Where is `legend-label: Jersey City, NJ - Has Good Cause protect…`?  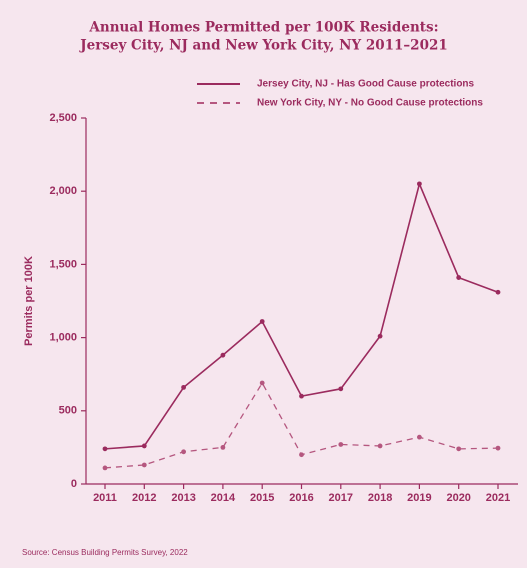
legend-label: Jersey City, NJ - Has Good Cause protect… is located at coordinates (366, 84).